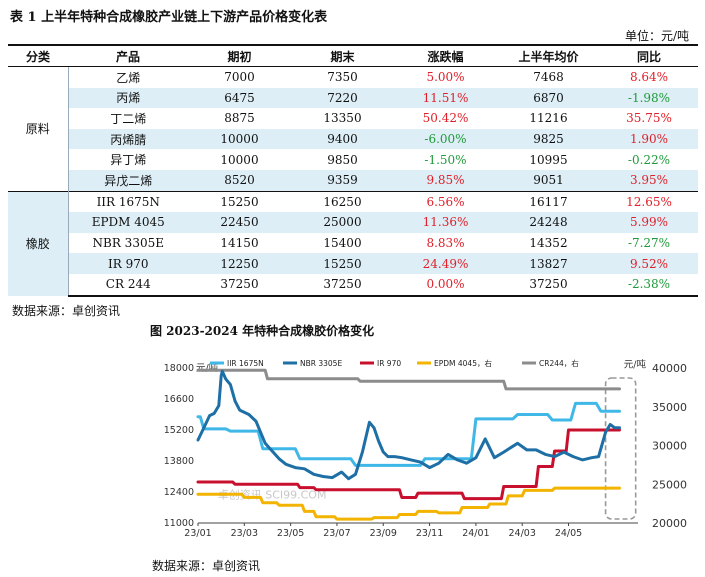 Image resolution: width=705 pixels, height=577 pixels. I want to click on table-row: 丁二烯 8875 13350 50.42% 11216 35.75%, so click(353, 118).